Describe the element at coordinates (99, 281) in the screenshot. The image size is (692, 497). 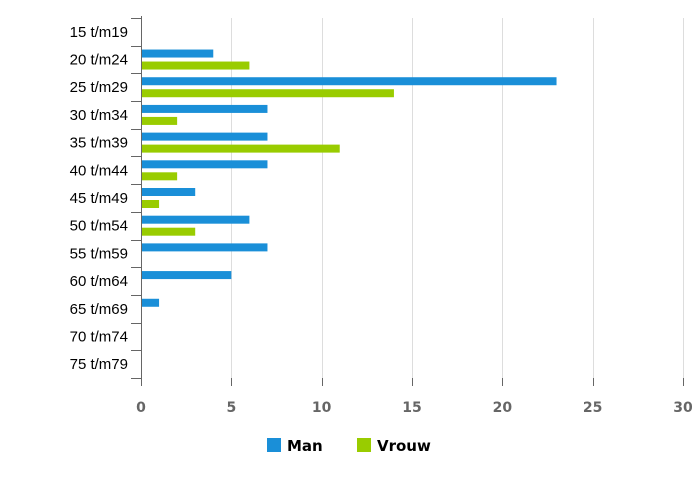
I see `y-tick-label: 60 t/m64` at that location.